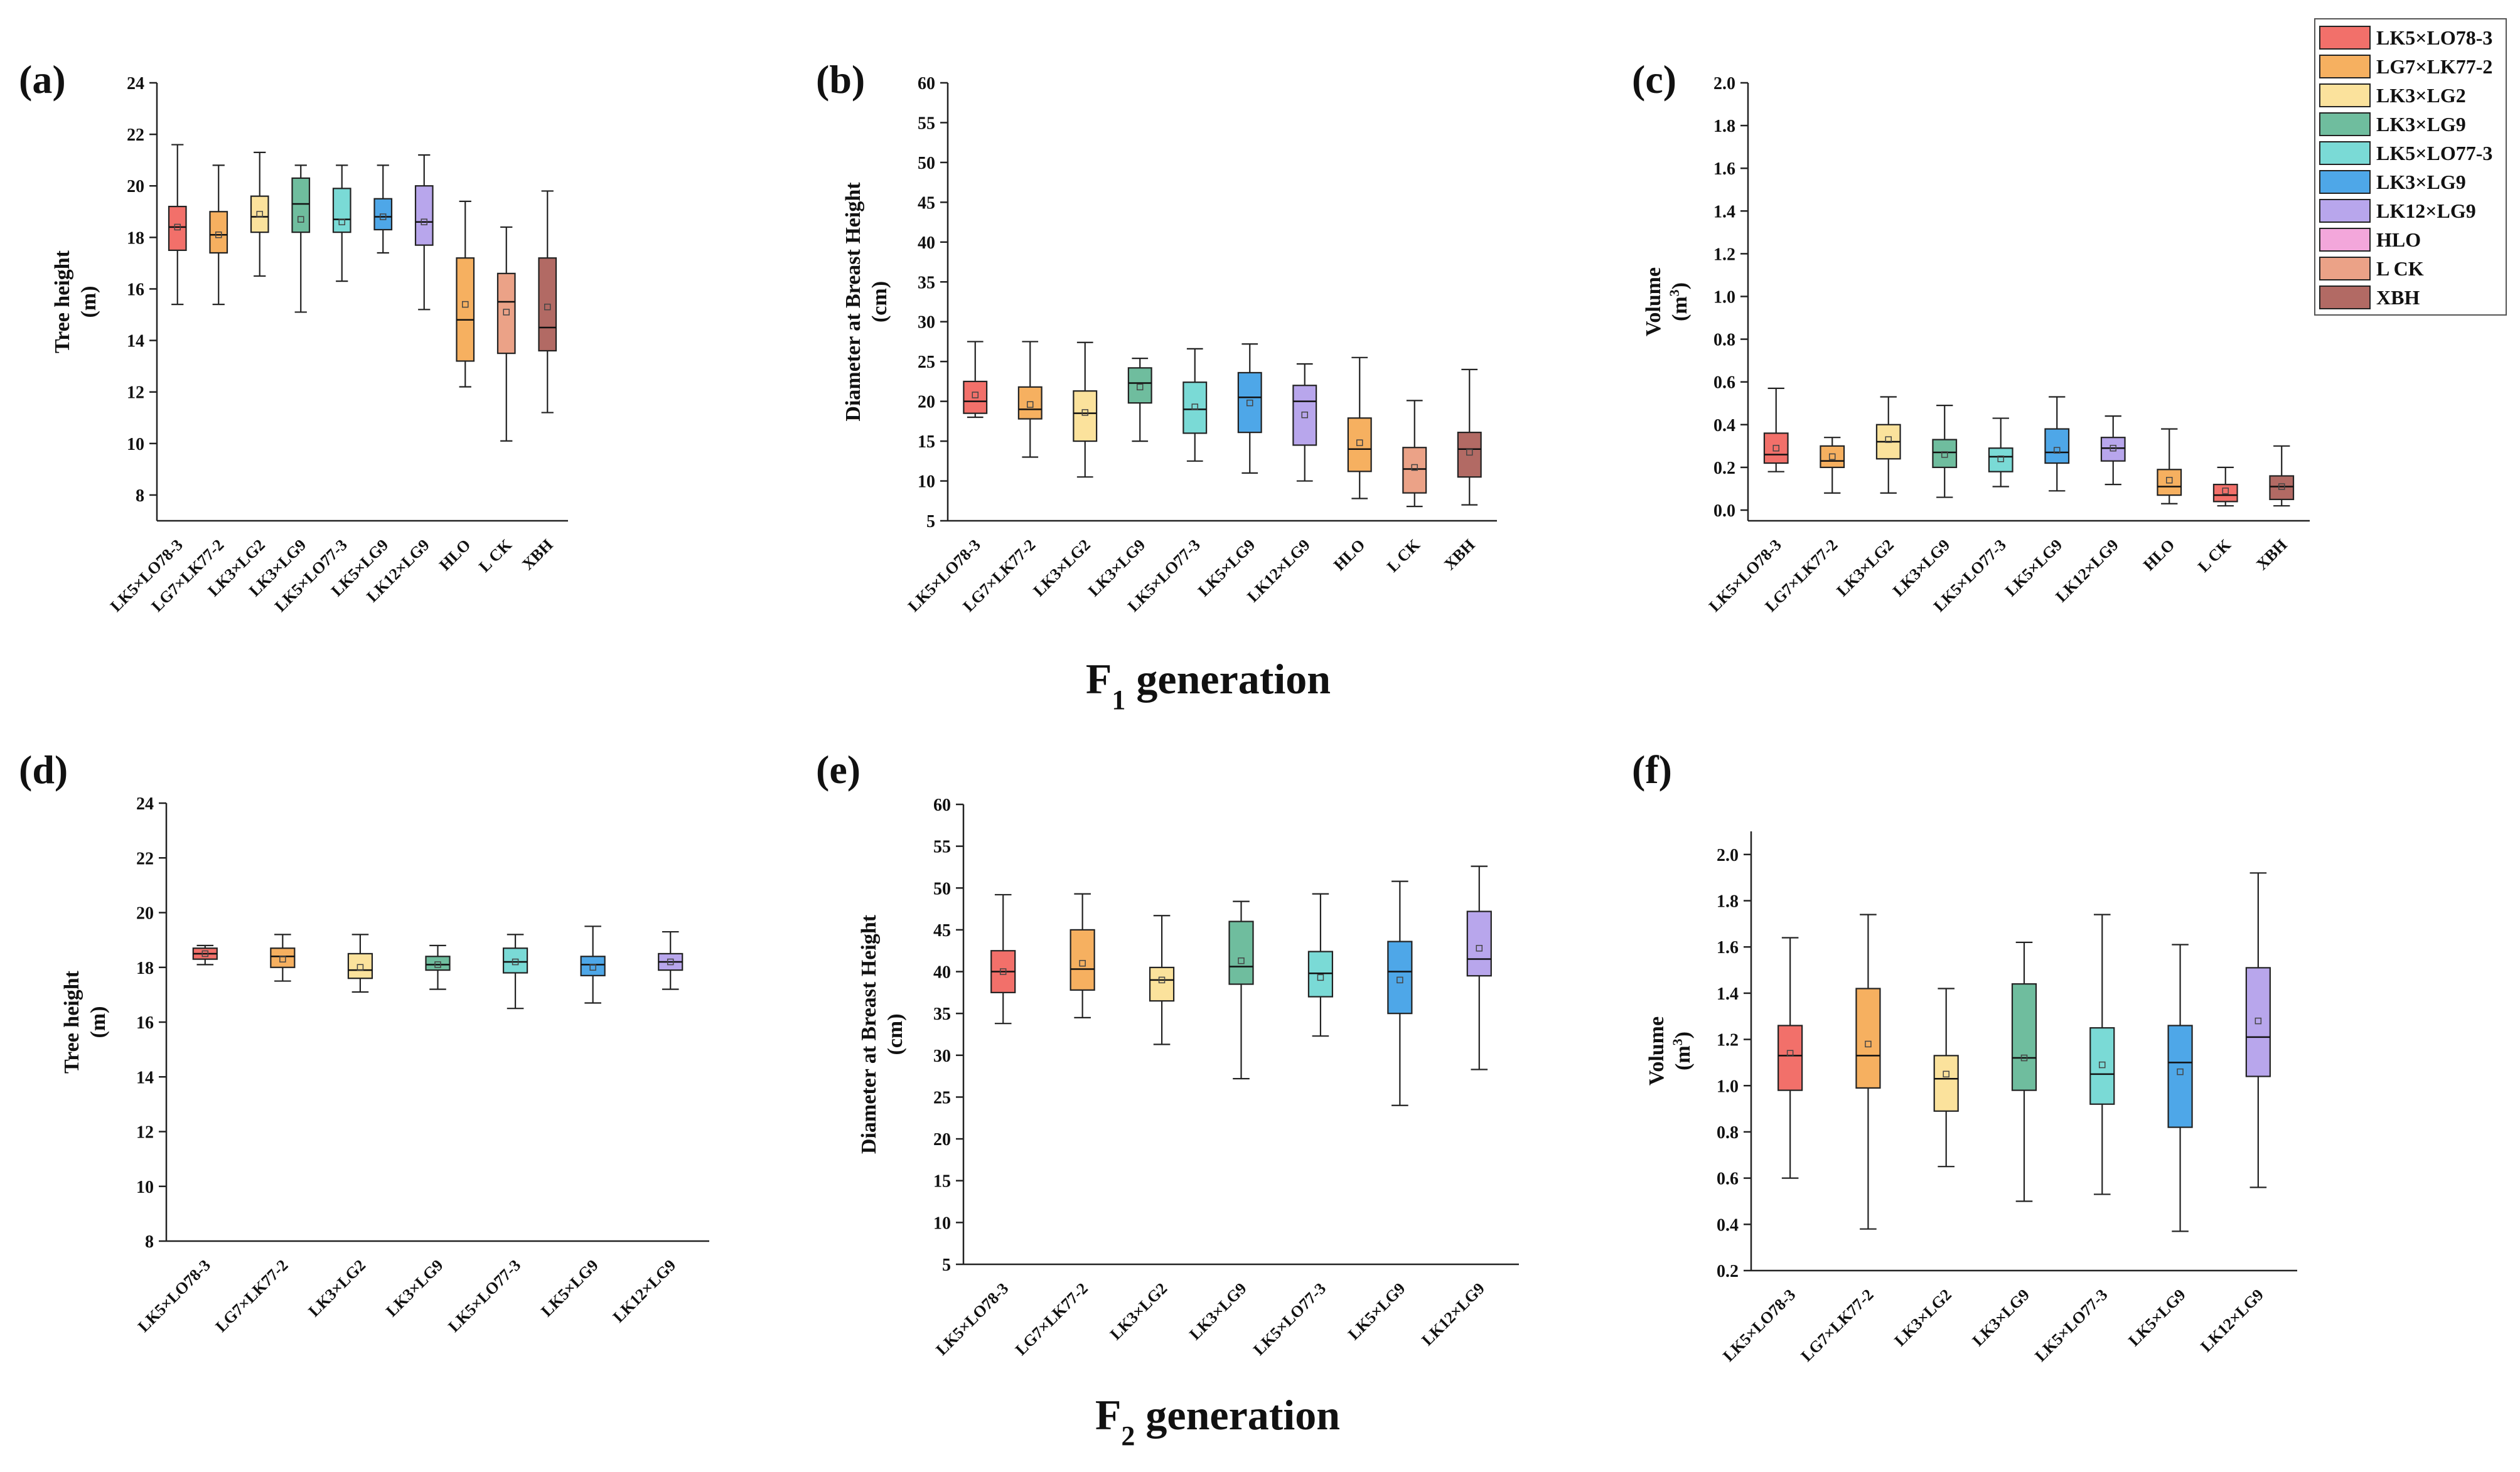  I want to click on f2-generation-title: F2 generation, so click(1217, 1421).